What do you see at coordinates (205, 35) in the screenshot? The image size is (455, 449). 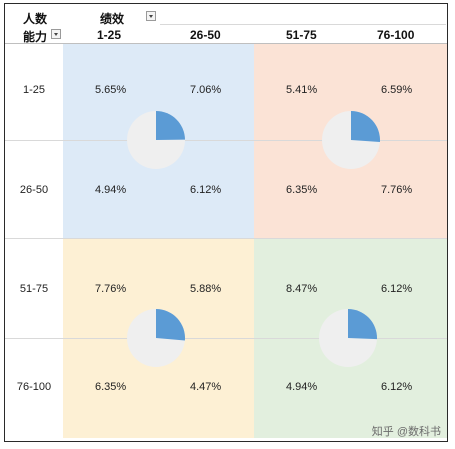 I see `col-header-2: 26-50` at bounding box center [205, 35].